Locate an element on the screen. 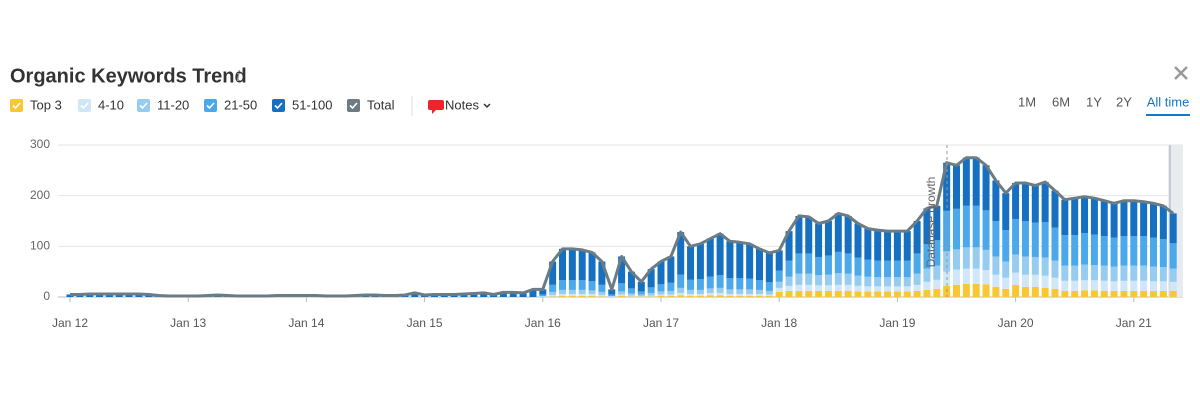 The image size is (1200, 400). range-button: 1Y is located at coordinates (1094, 101).